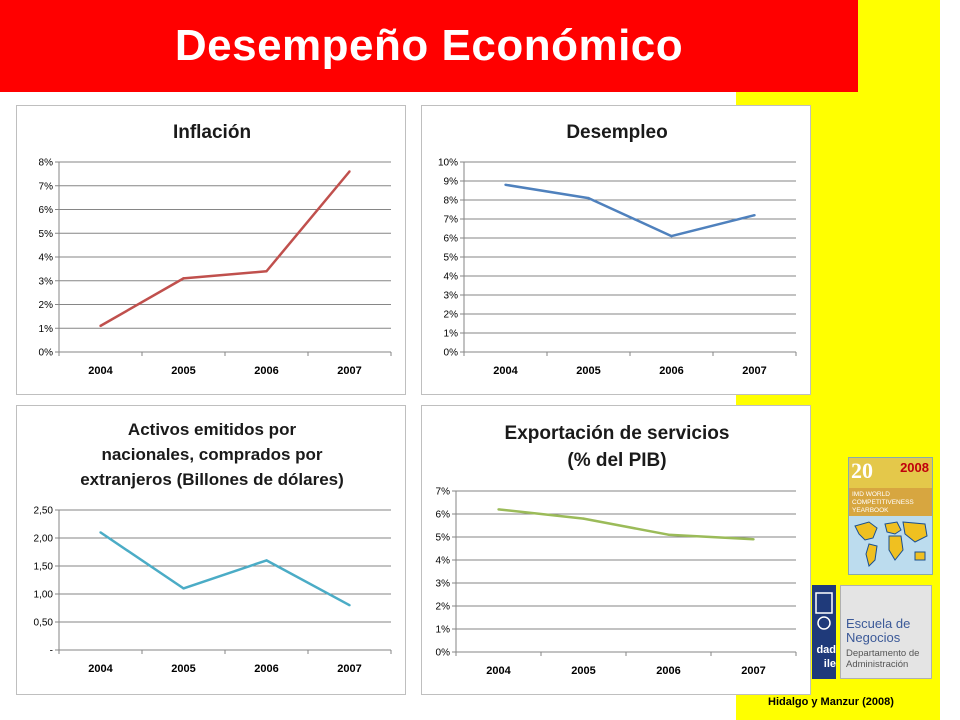  I want to click on right-edge, so click(950, 360).